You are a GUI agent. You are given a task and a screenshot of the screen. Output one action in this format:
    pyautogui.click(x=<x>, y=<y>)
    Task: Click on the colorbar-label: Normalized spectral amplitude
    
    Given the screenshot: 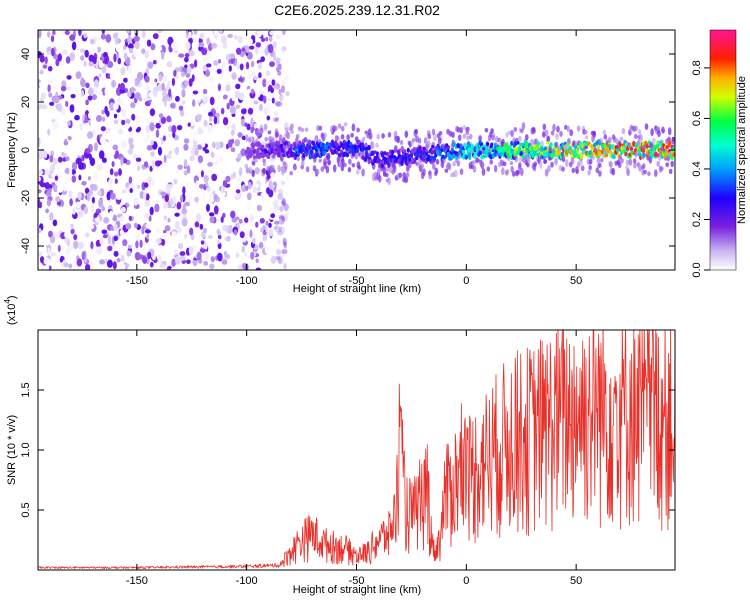 What is the action you would take?
    pyautogui.click(x=742, y=150)
    